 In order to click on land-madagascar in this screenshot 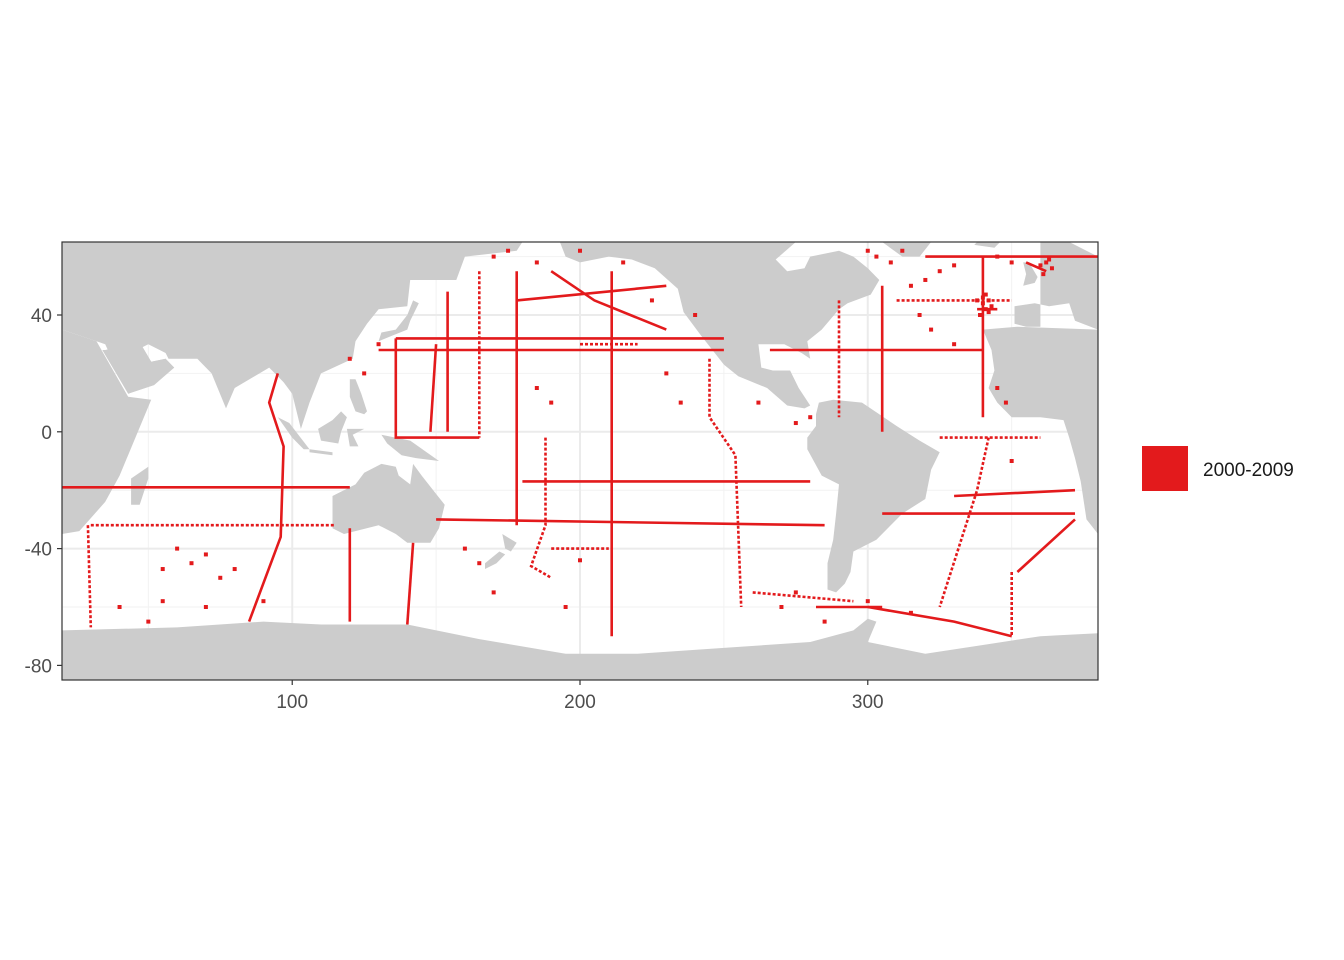, I will do `click(140, 485)`.